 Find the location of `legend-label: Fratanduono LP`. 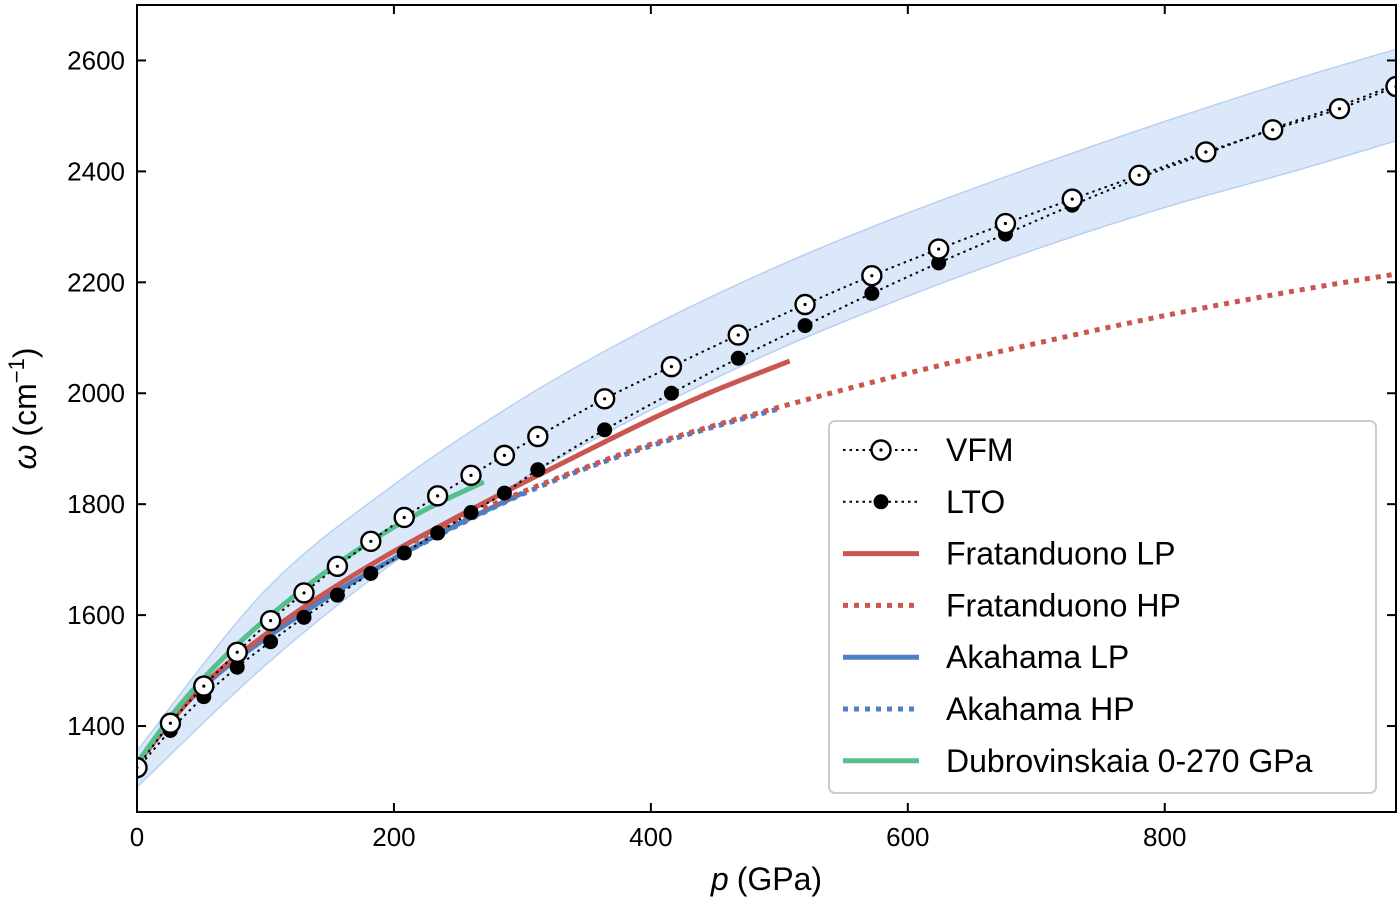

legend-label: Fratanduono LP is located at coordinates (1061, 554).